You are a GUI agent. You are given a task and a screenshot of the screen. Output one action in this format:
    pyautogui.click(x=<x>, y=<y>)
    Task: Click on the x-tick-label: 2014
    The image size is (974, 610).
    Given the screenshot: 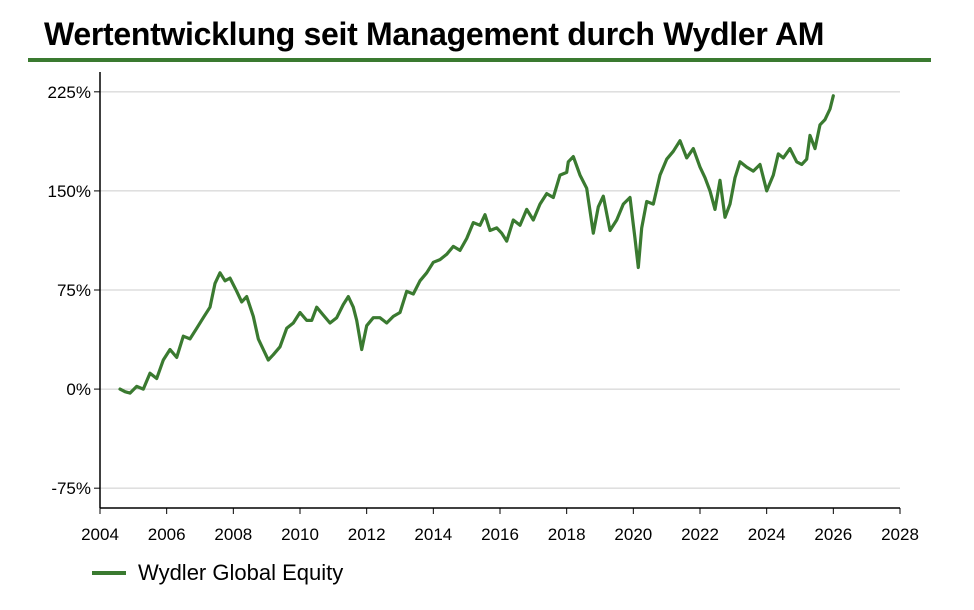 What is the action you would take?
    pyautogui.click(x=433, y=534)
    